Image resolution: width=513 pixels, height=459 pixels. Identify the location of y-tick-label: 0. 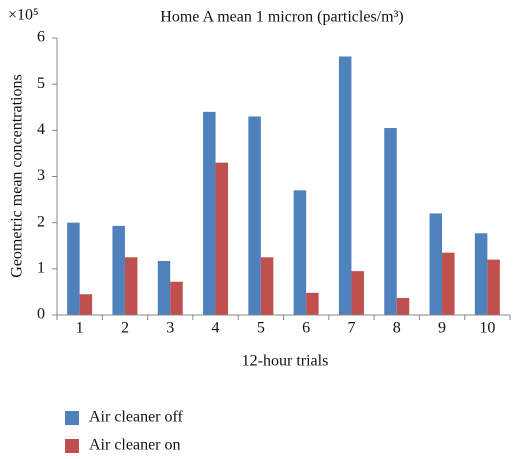
(41, 314).